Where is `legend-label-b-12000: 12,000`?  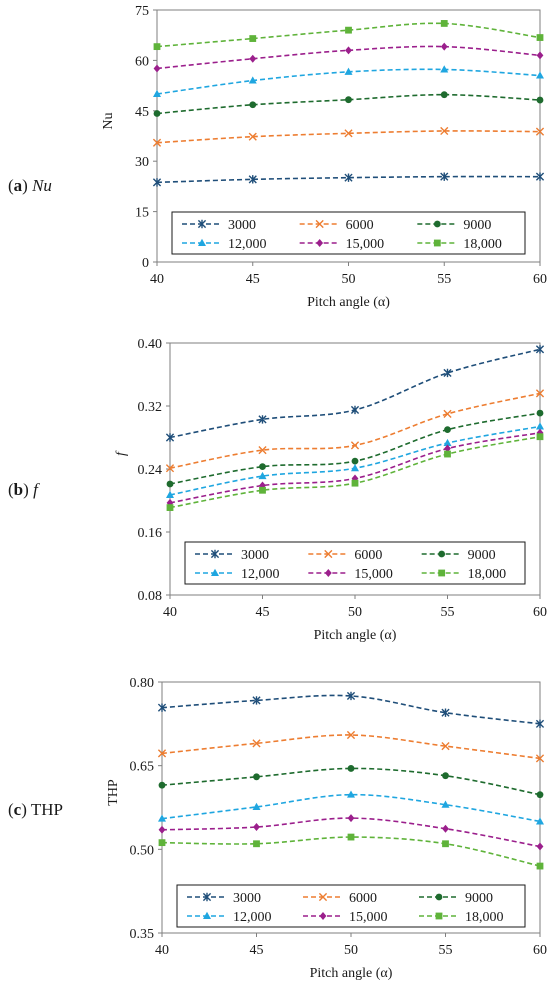 legend-label-b-12000: 12,000 is located at coordinates (260, 574).